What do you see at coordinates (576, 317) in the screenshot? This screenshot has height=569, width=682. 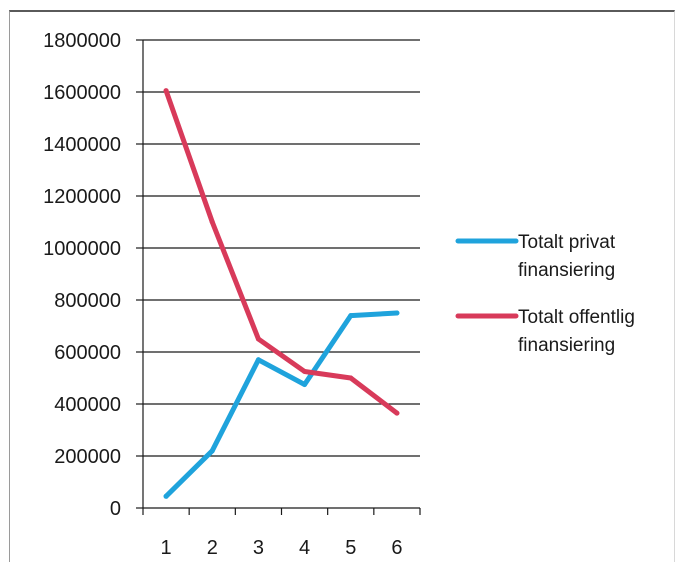 I see `legend-label: Totalt offentlig` at bounding box center [576, 317].